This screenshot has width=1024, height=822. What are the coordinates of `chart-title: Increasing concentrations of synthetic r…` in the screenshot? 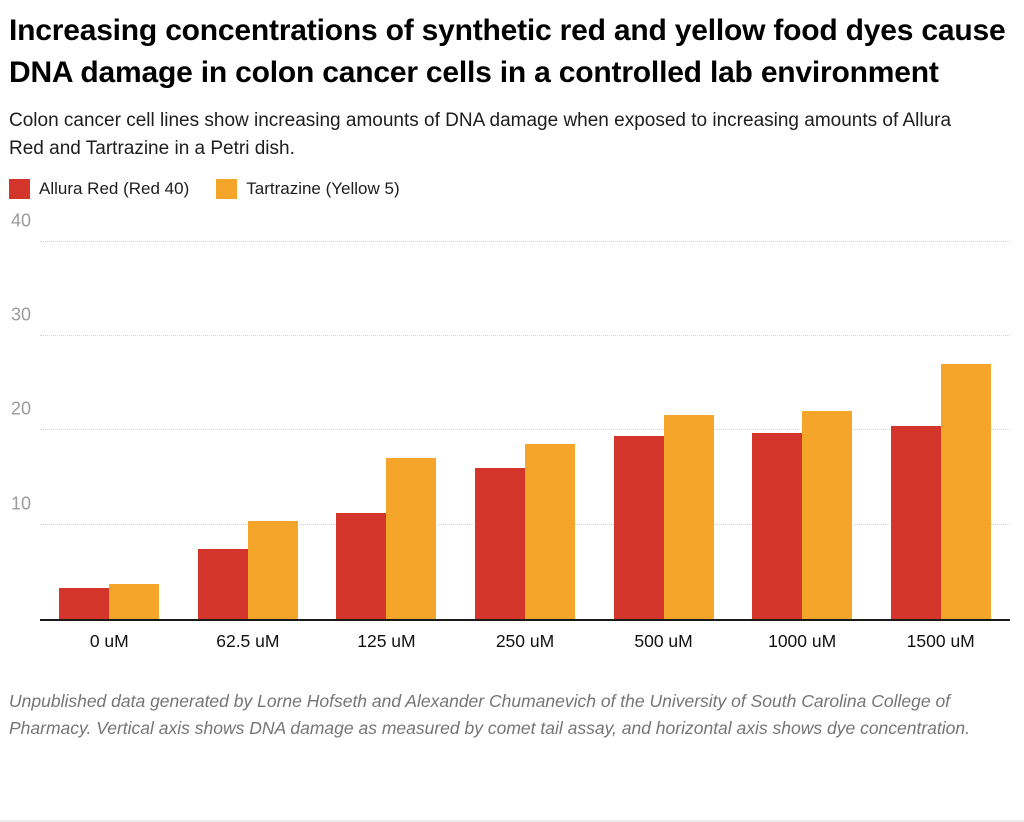 It's located at (507, 51).